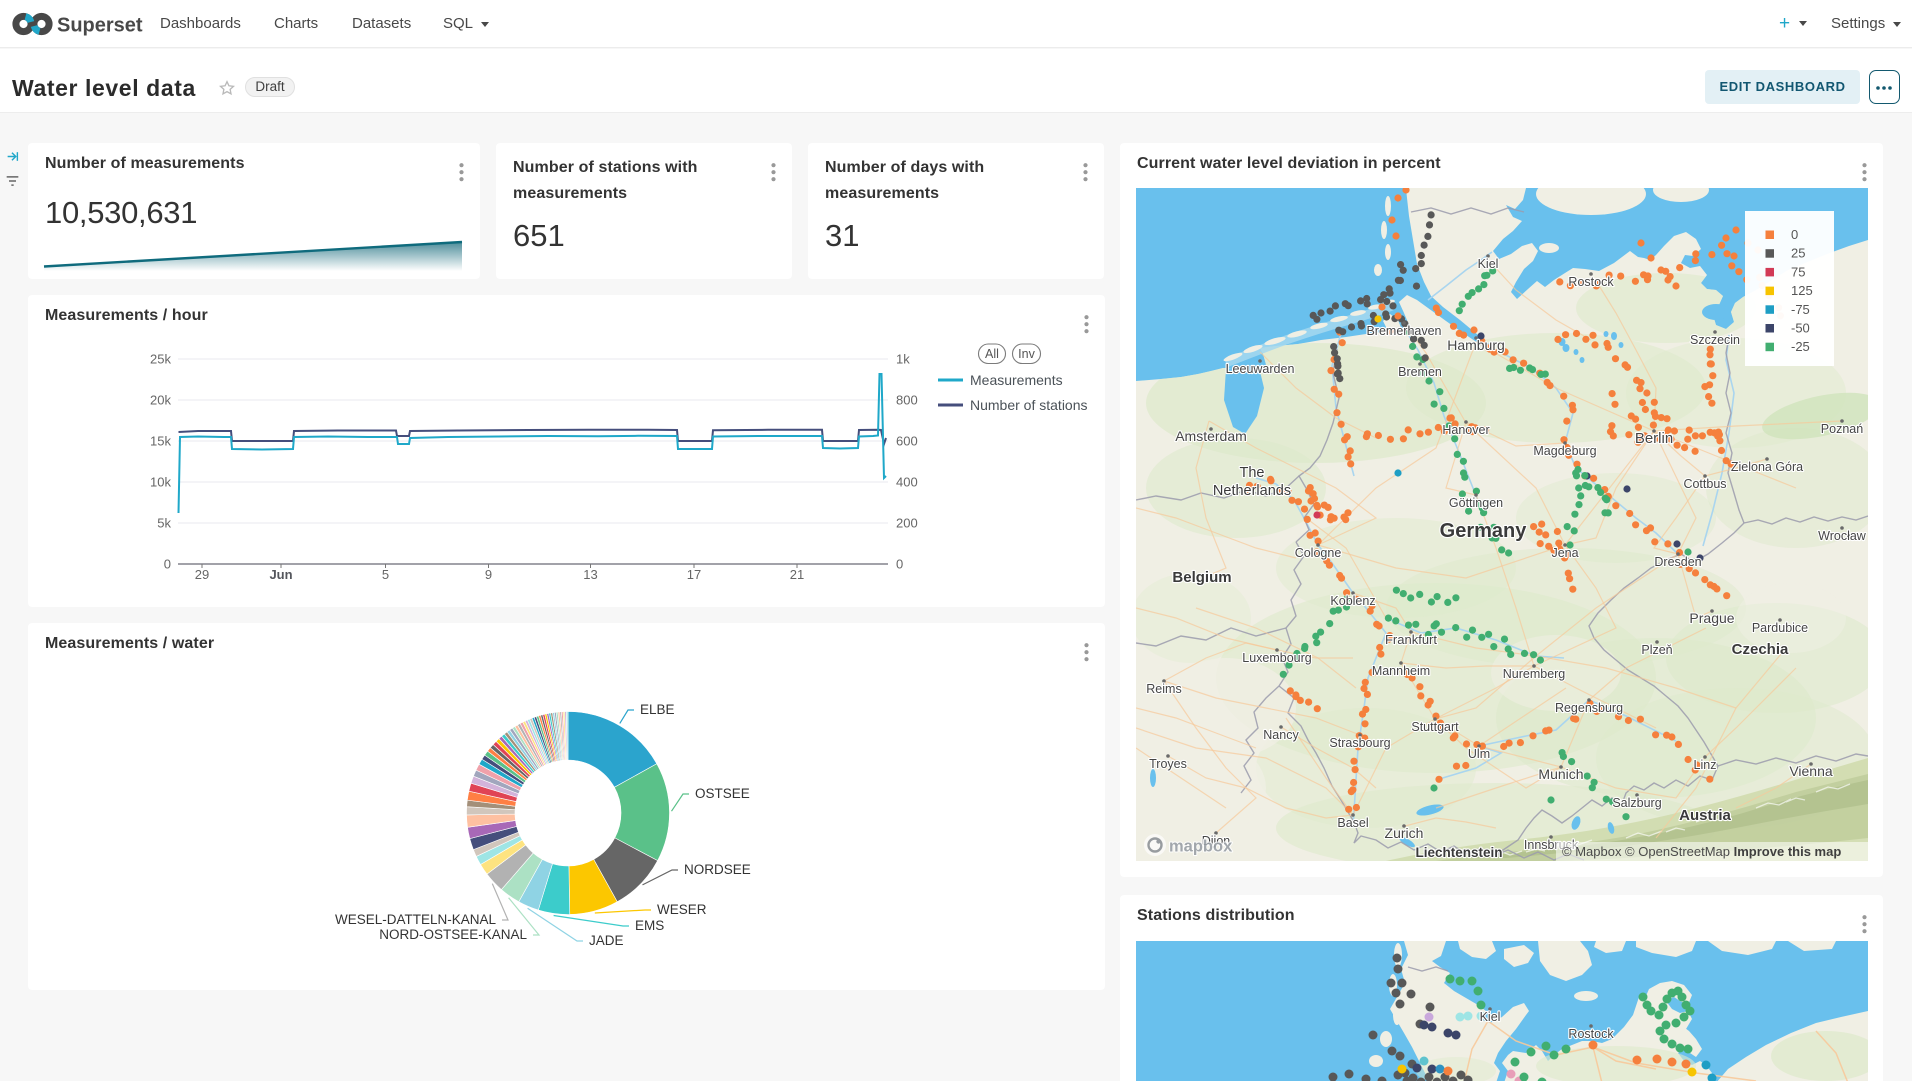  What do you see at coordinates (160, 441) in the screenshot?
I see `svg-text: 15k` at bounding box center [160, 441].